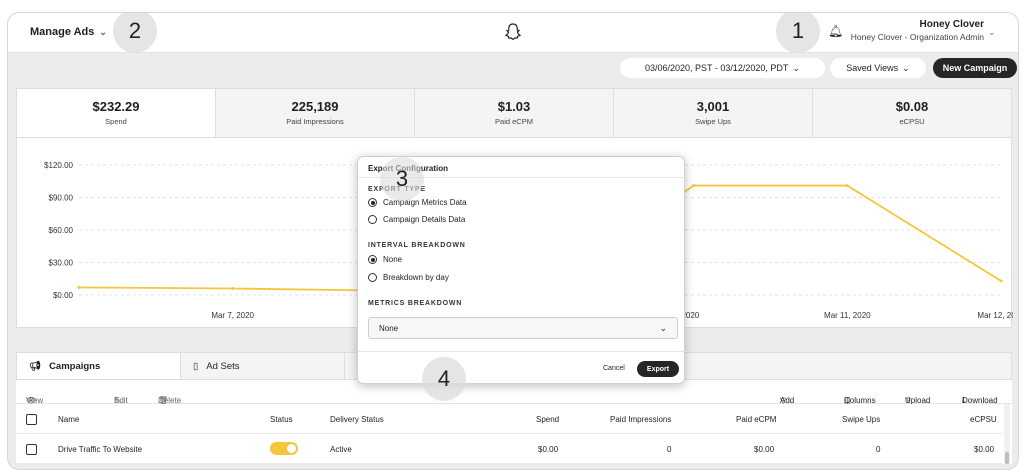  What do you see at coordinates (847, 315) in the screenshot?
I see `x-tick-label: Mar 11, 2020` at bounding box center [847, 315].